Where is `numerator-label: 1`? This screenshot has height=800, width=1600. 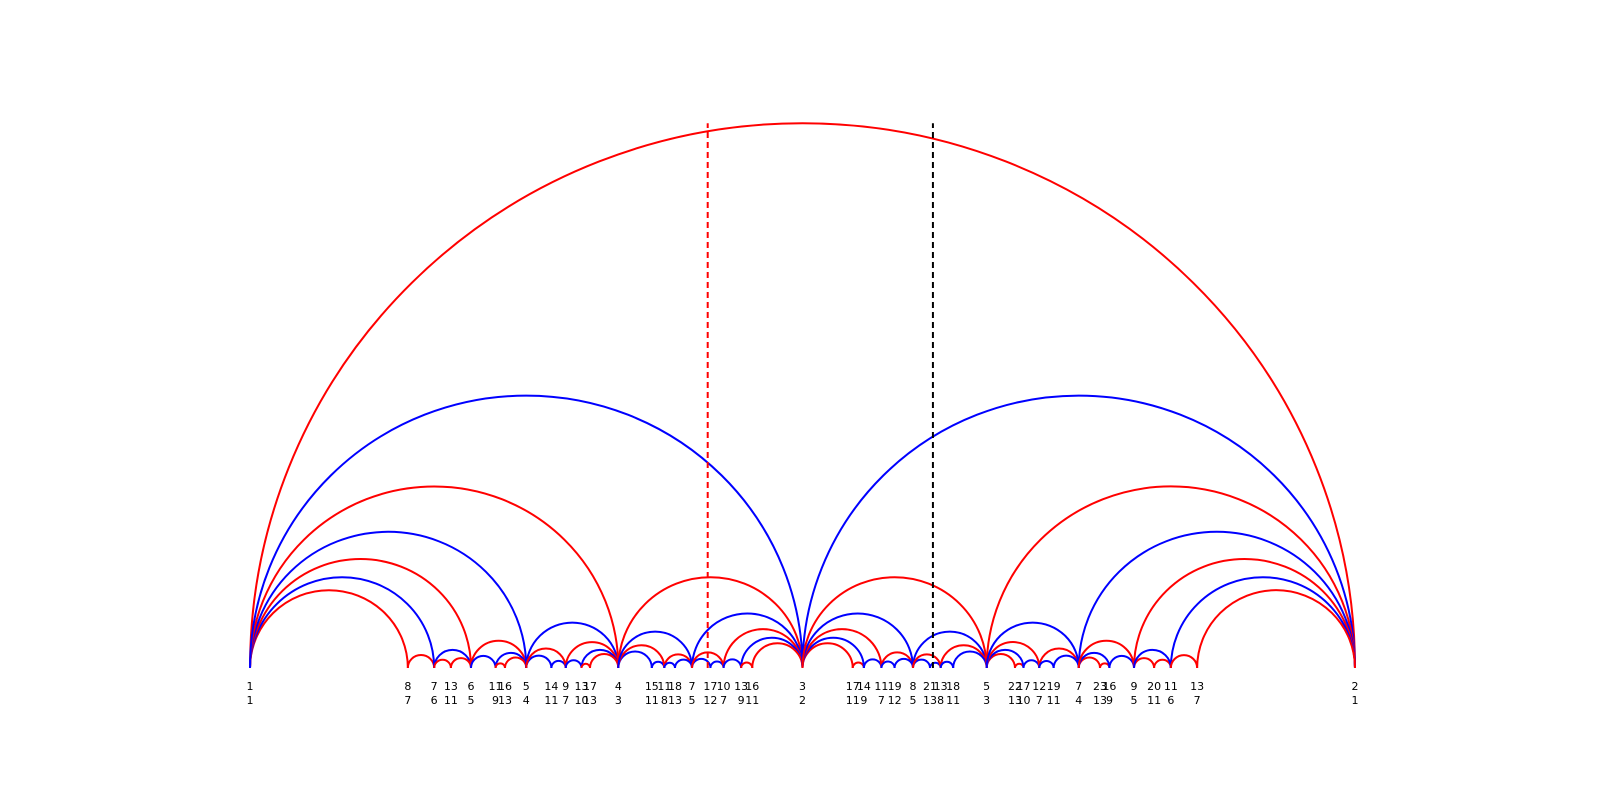
numerator-label: 1 is located at coordinates (250, 686).